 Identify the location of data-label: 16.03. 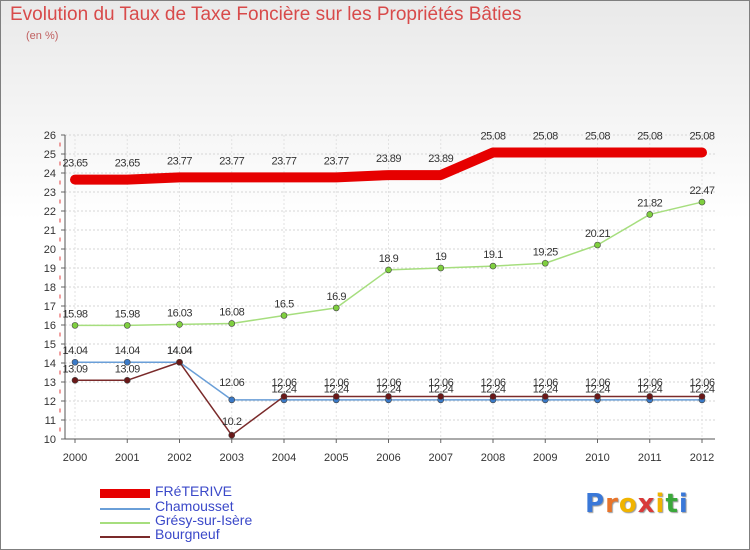
(179, 313).